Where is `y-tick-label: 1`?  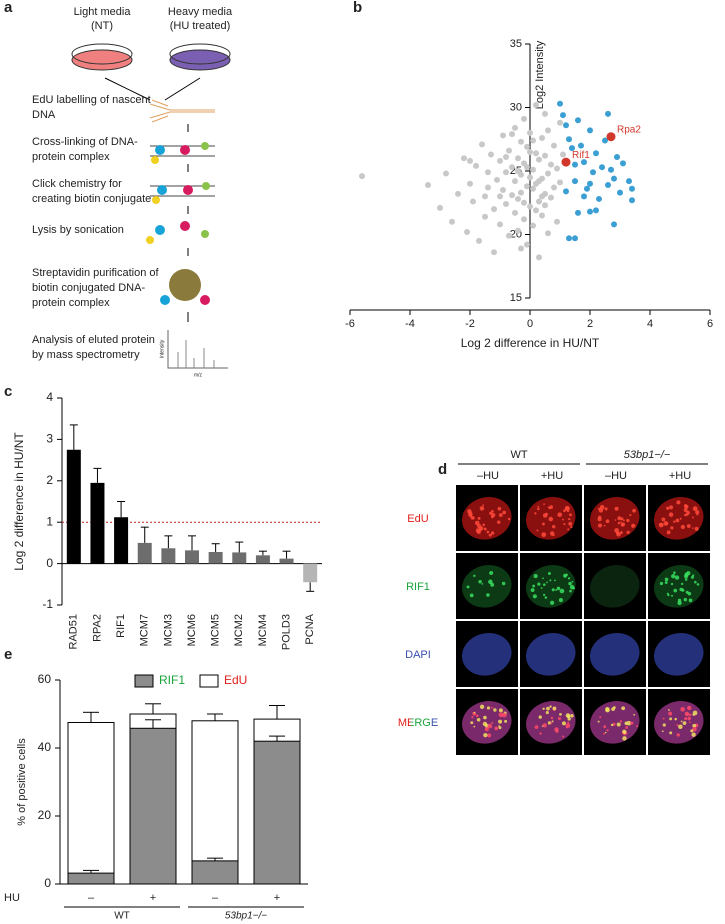
y-tick-label: 1 is located at coordinates (49, 521).